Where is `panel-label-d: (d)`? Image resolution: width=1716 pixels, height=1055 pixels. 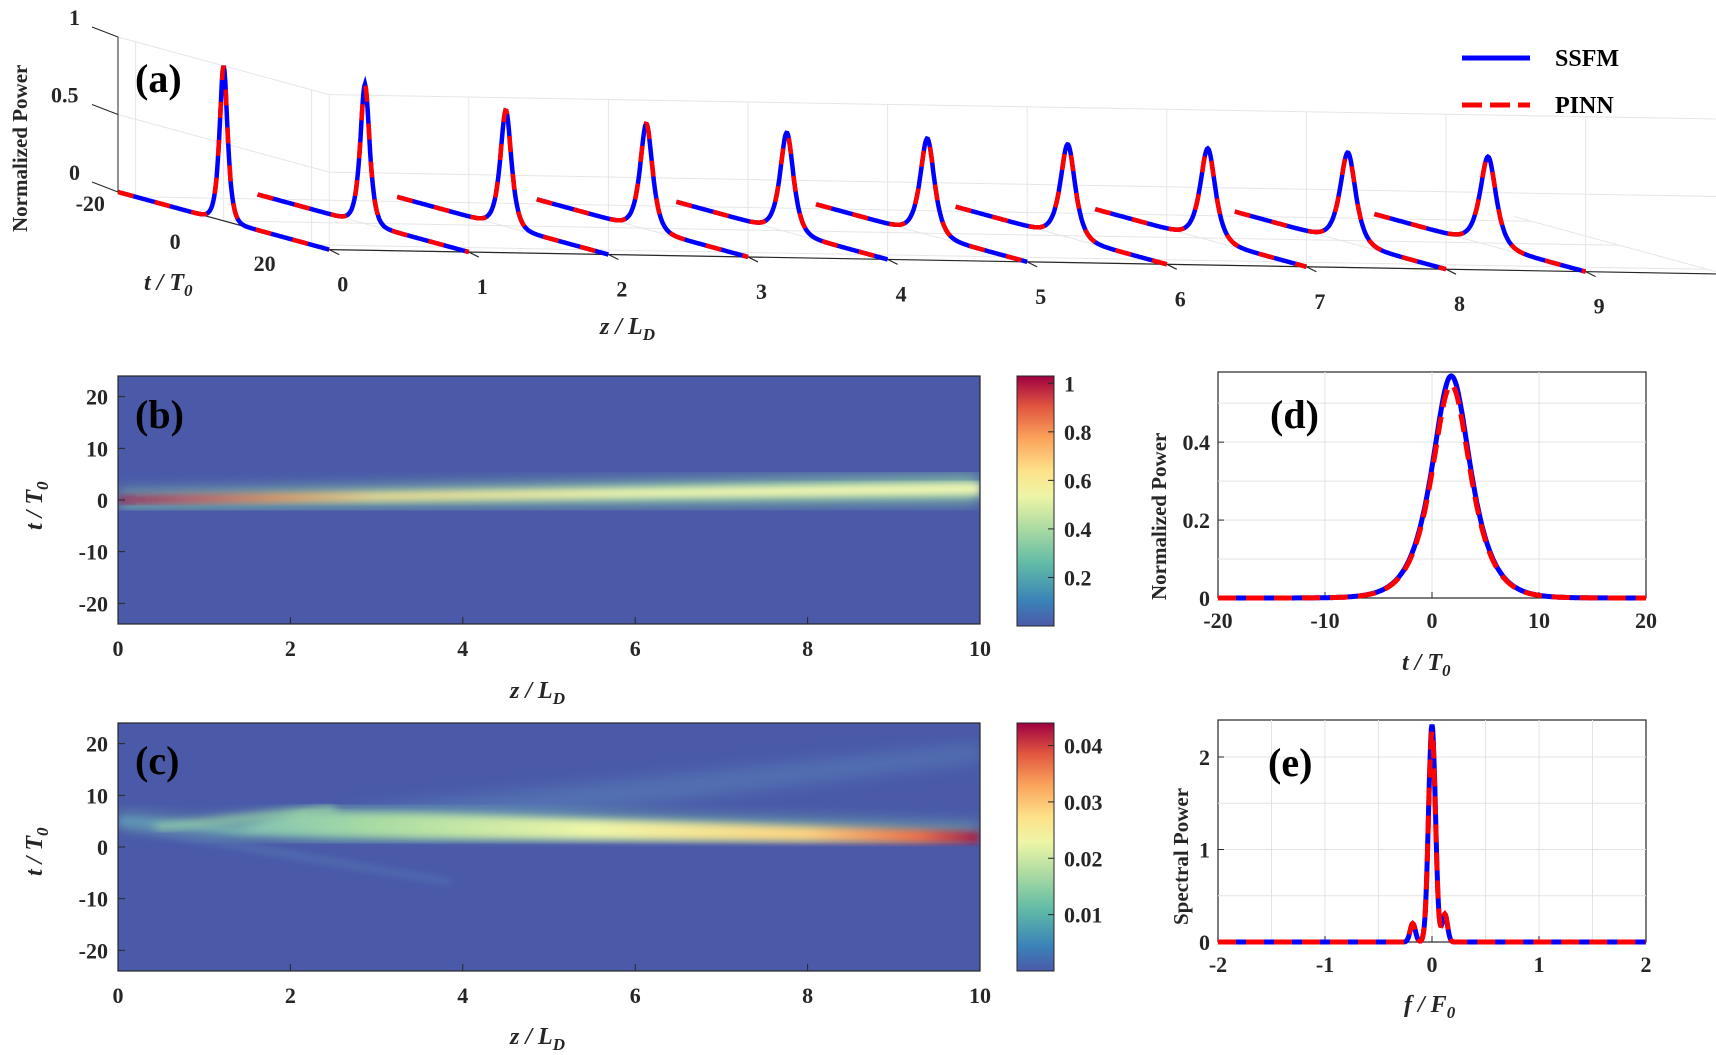 panel-label-d: (d) is located at coordinates (1294, 414).